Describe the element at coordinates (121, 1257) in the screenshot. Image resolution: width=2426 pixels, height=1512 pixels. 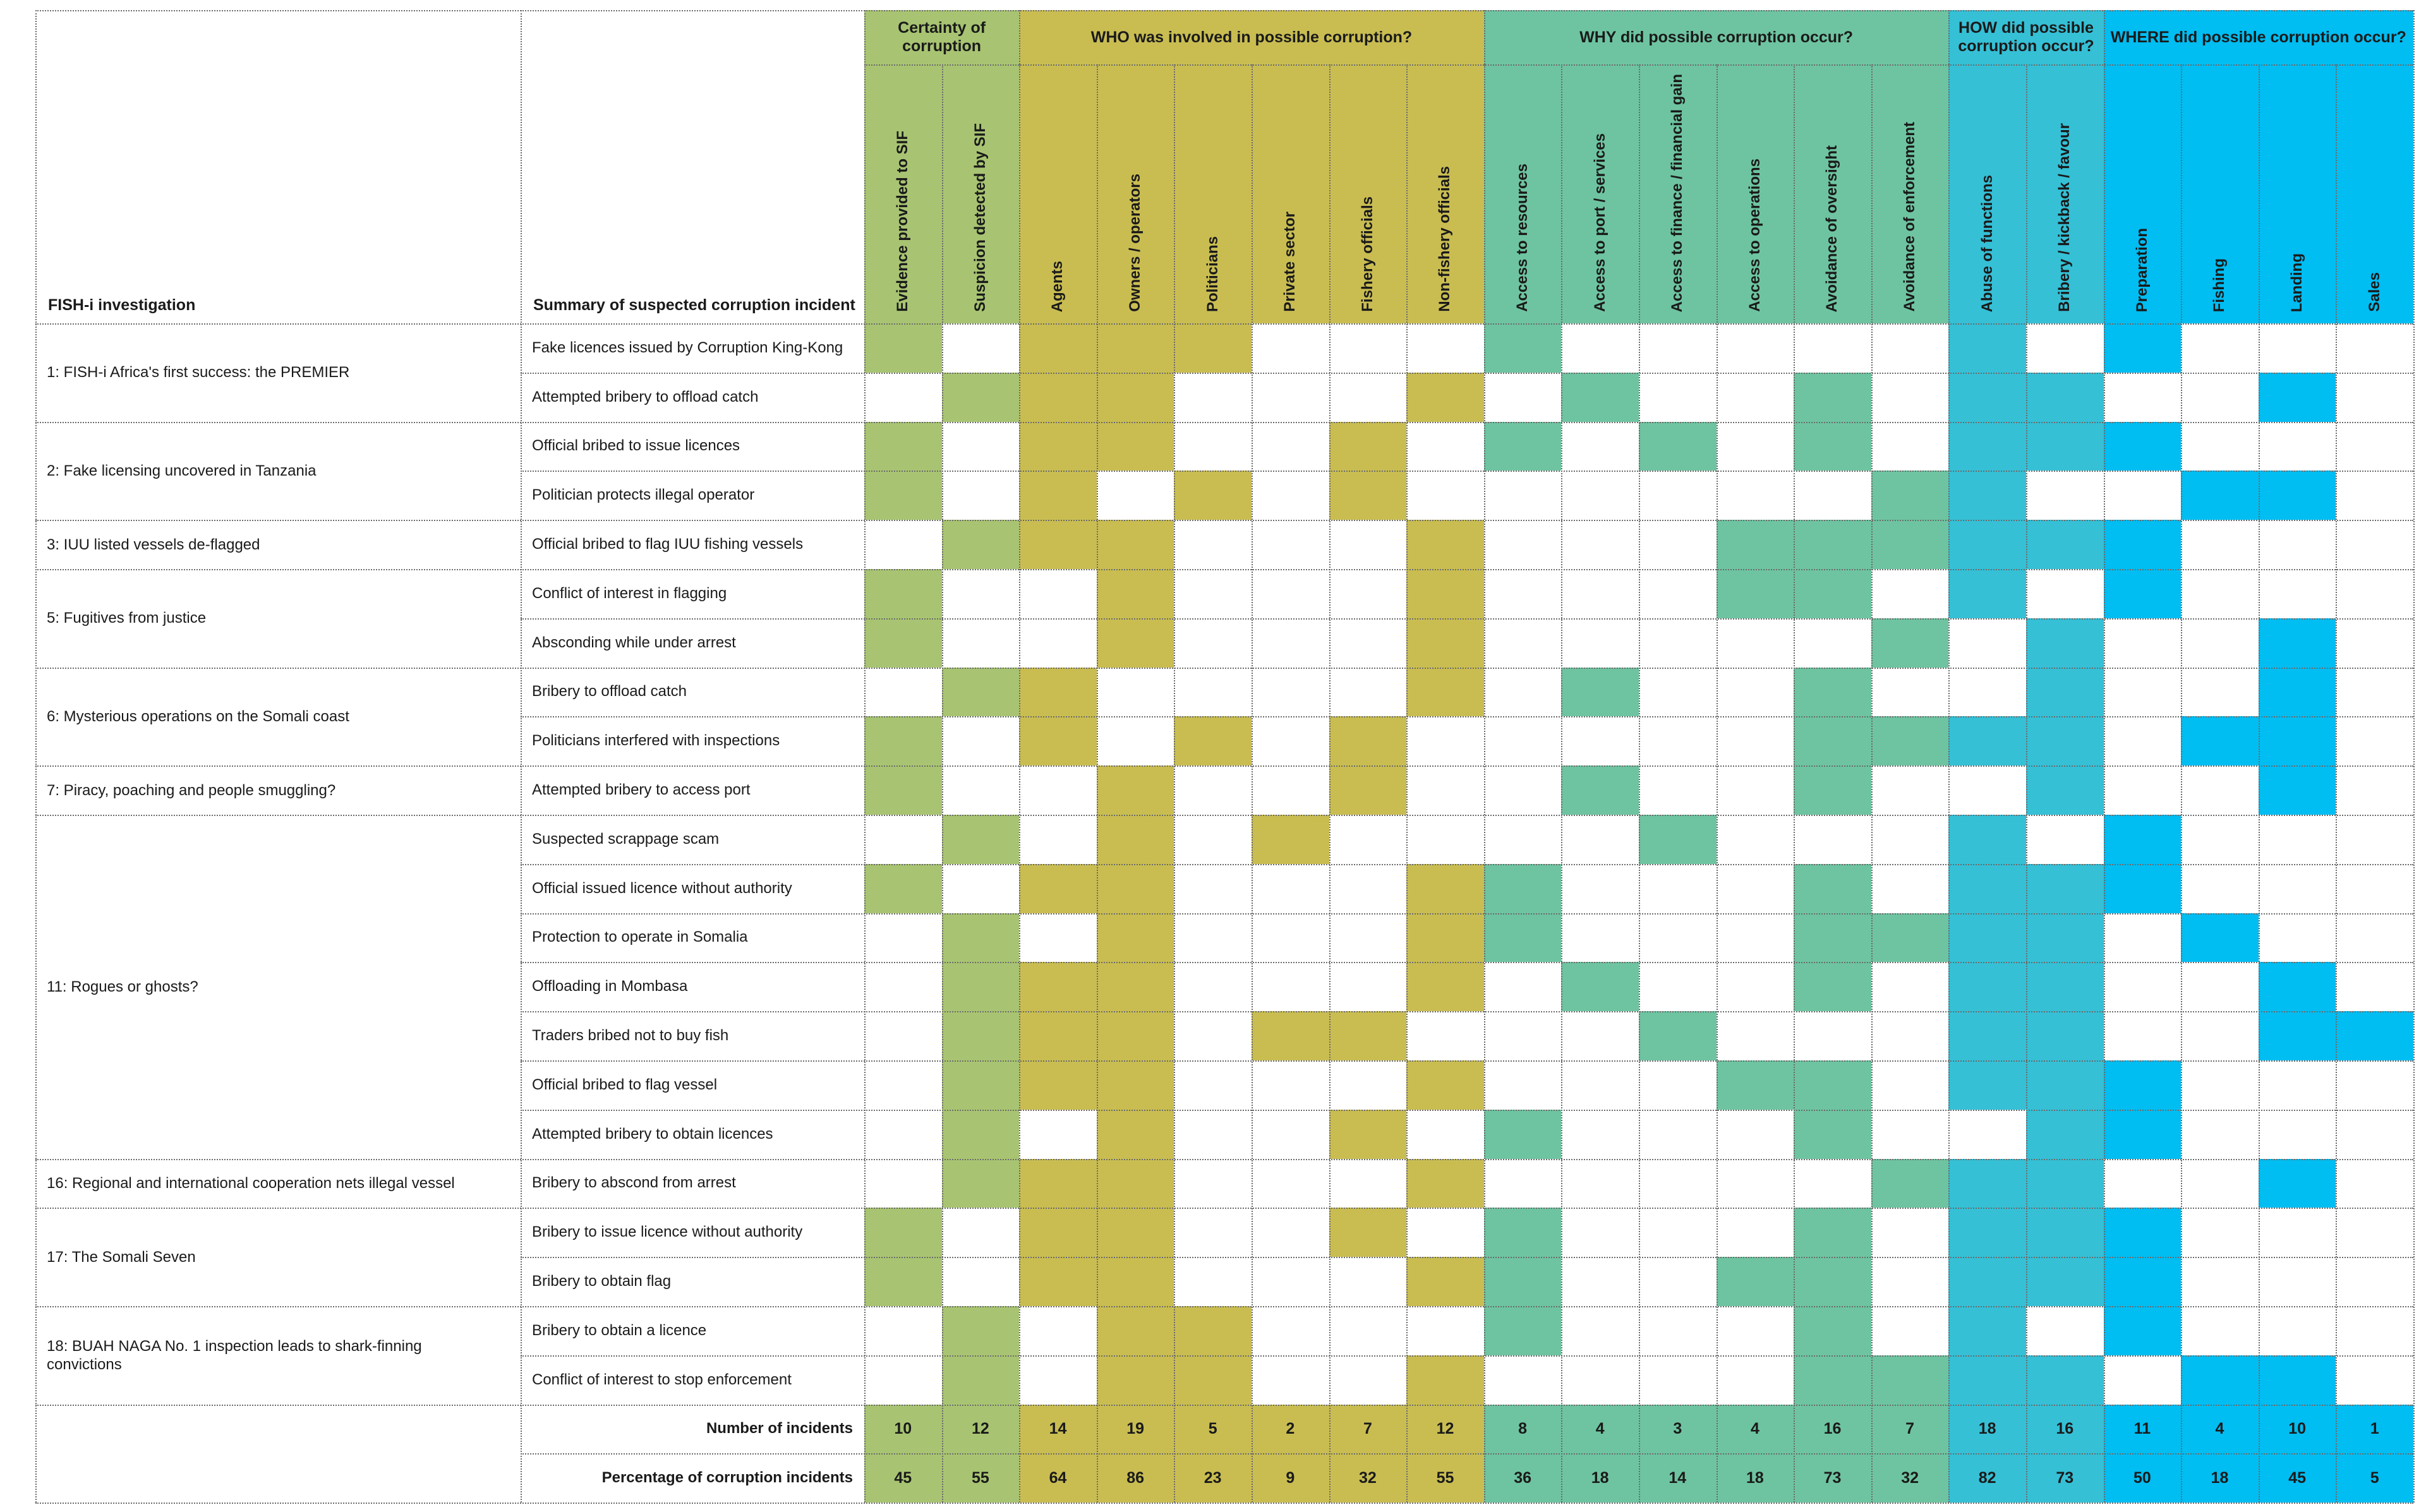
I see `investigation-label: 17: The Somali Seven` at that location.